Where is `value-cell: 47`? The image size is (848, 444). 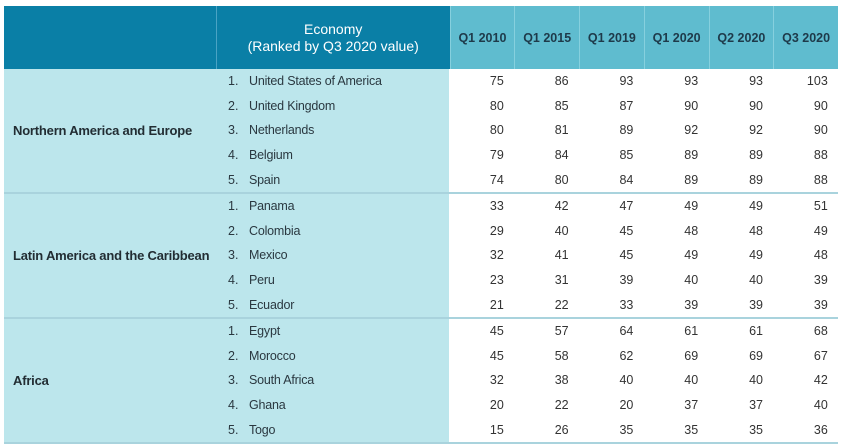 value-cell: 47 is located at coordinates (611, 206).